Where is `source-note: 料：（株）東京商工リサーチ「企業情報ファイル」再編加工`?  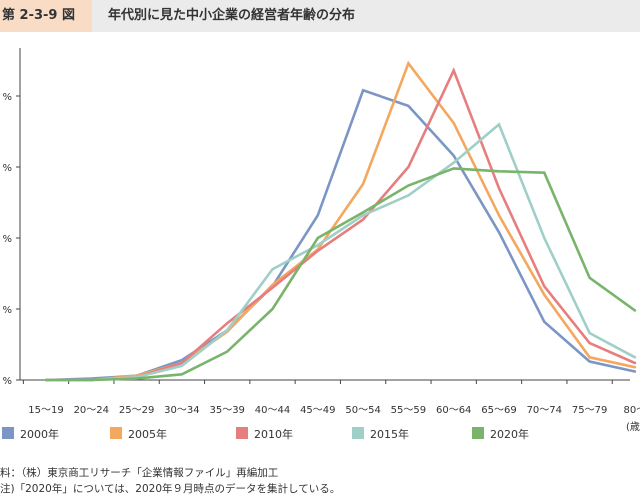 source-note: 料：（株）東京商工リサーチ「企業情報ファイル」再編加工 is located at coordinates (139, 473).